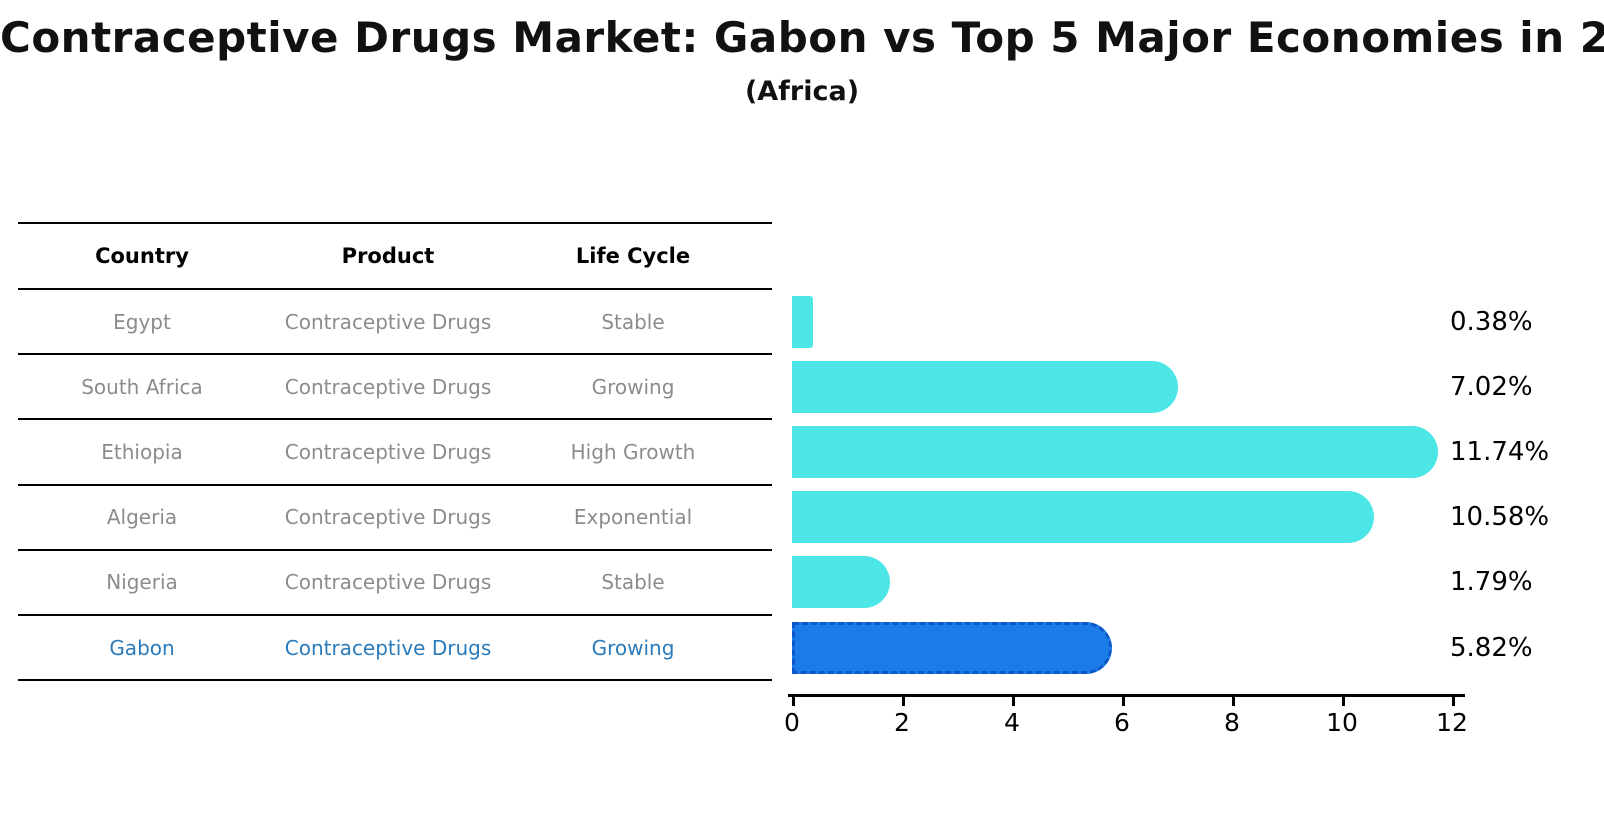  Describe the element at coordinates (142, 452) in the screenshot. I see `cell-country-ethiopia: Ethiopia` at that location.